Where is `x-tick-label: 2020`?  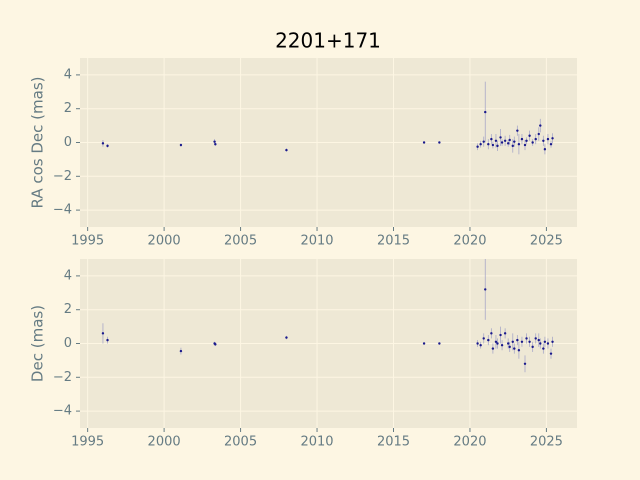 x-tick-label: 2020 is located at coordinates (469, 442).